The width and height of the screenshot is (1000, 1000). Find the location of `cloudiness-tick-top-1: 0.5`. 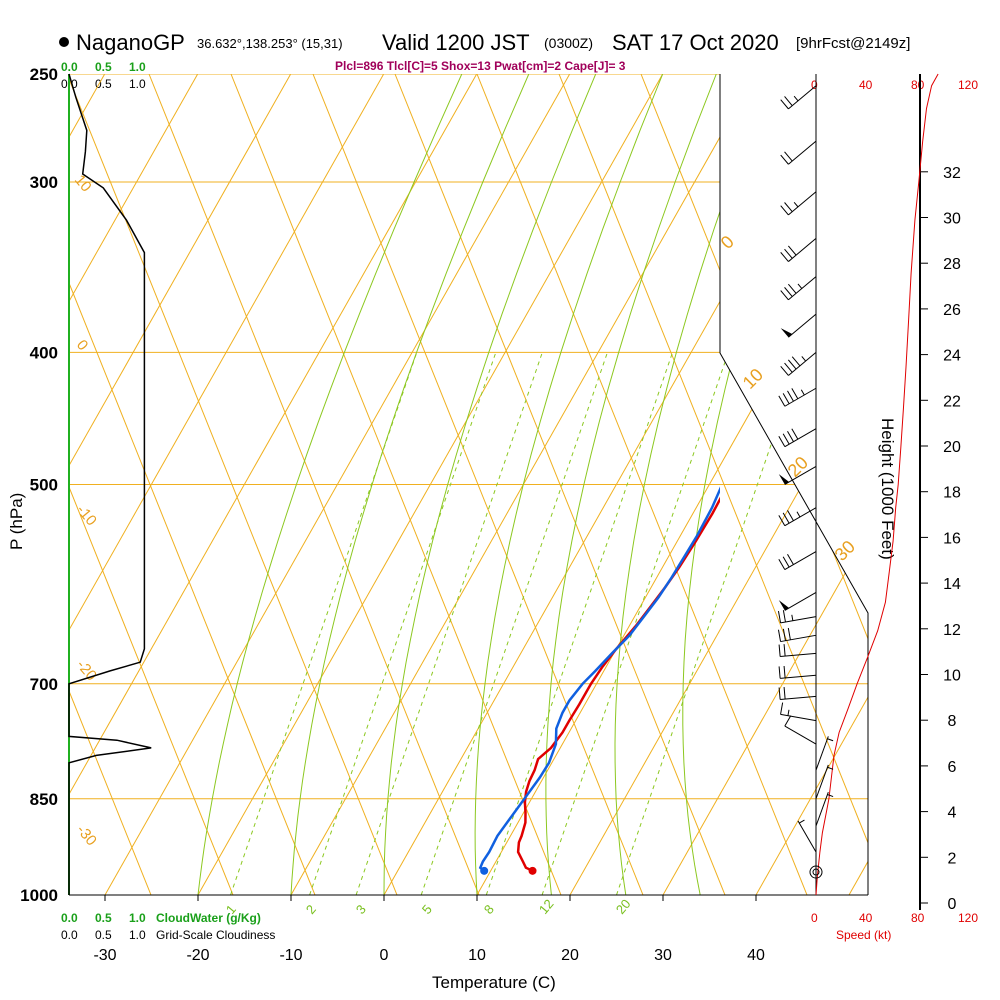

cloudiness-tick-top-1: 0.5 is located at coordinates (103, 84).